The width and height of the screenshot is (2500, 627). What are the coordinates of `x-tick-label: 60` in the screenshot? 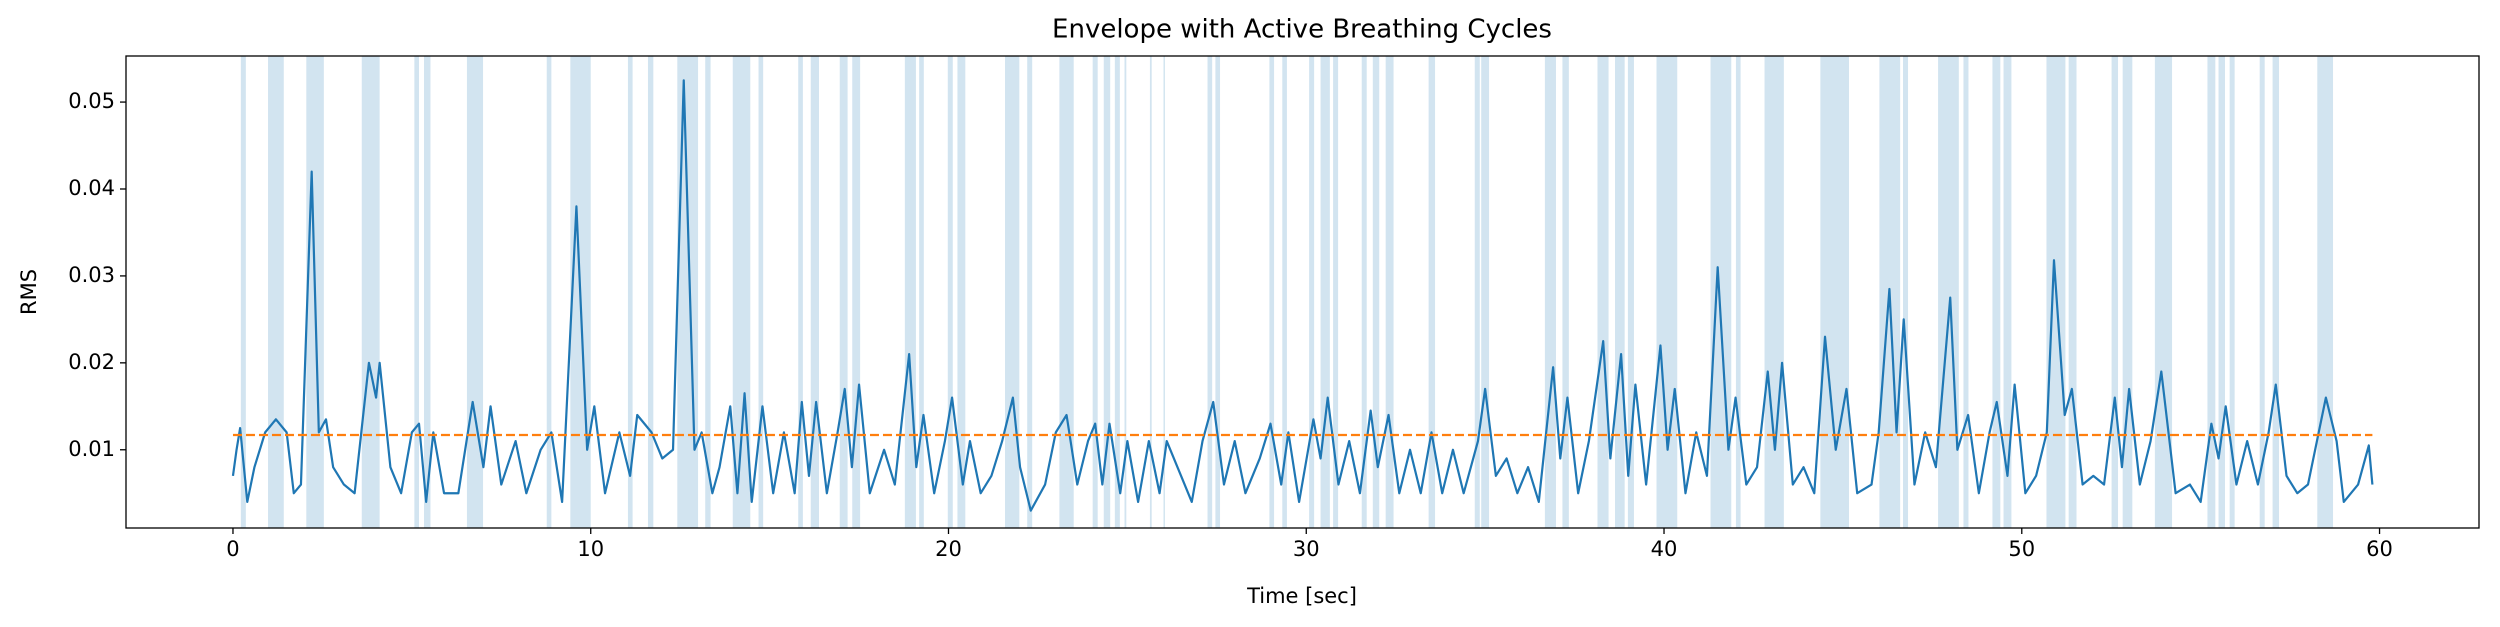 It's located at (2379, 549).